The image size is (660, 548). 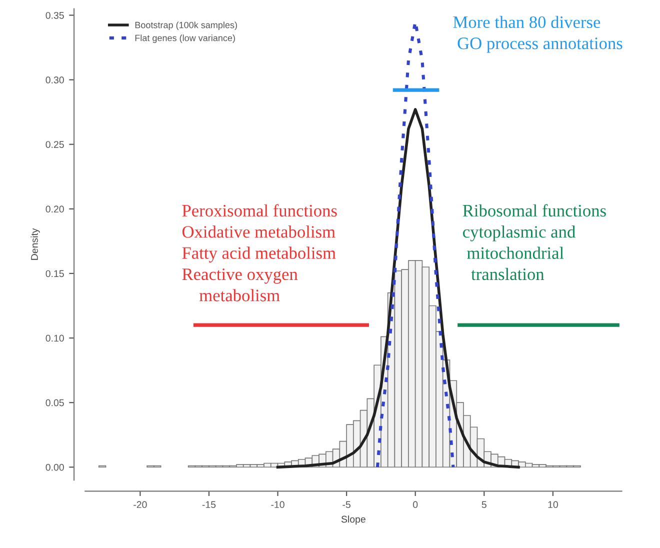 What do you see at coordinates (484, 504) in the screenshot?
I see `x-tick-label: 5` at bounding box center [484, 504].